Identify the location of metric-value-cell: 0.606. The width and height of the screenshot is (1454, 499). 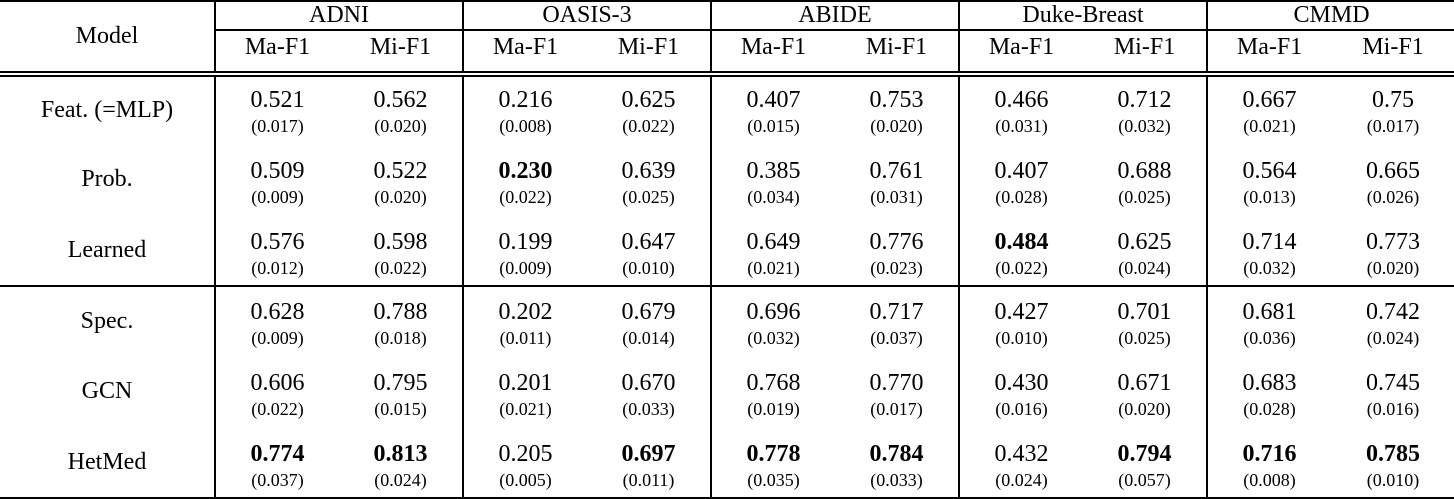
(276, 377).